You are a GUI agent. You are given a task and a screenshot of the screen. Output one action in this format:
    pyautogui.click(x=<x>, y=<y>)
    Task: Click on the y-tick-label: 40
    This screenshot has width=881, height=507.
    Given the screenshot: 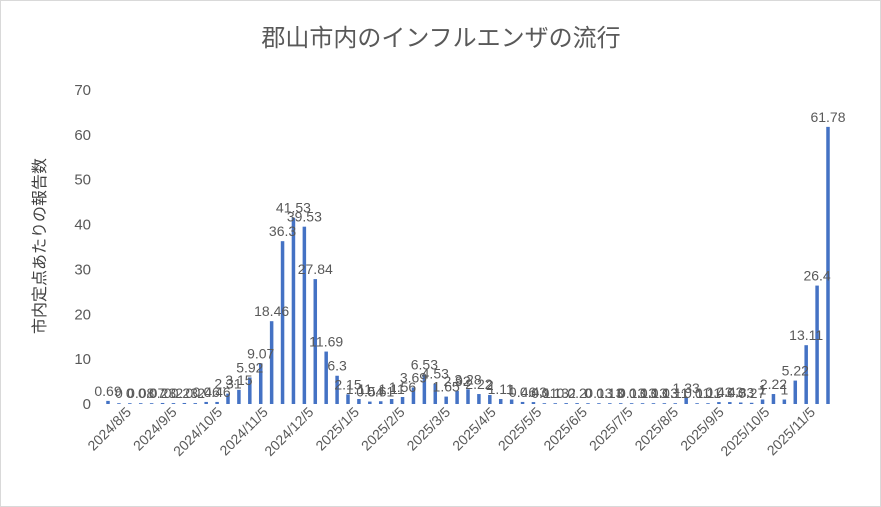 What is the action you would take?
    pyautogui.click(x=82, y=225)
    